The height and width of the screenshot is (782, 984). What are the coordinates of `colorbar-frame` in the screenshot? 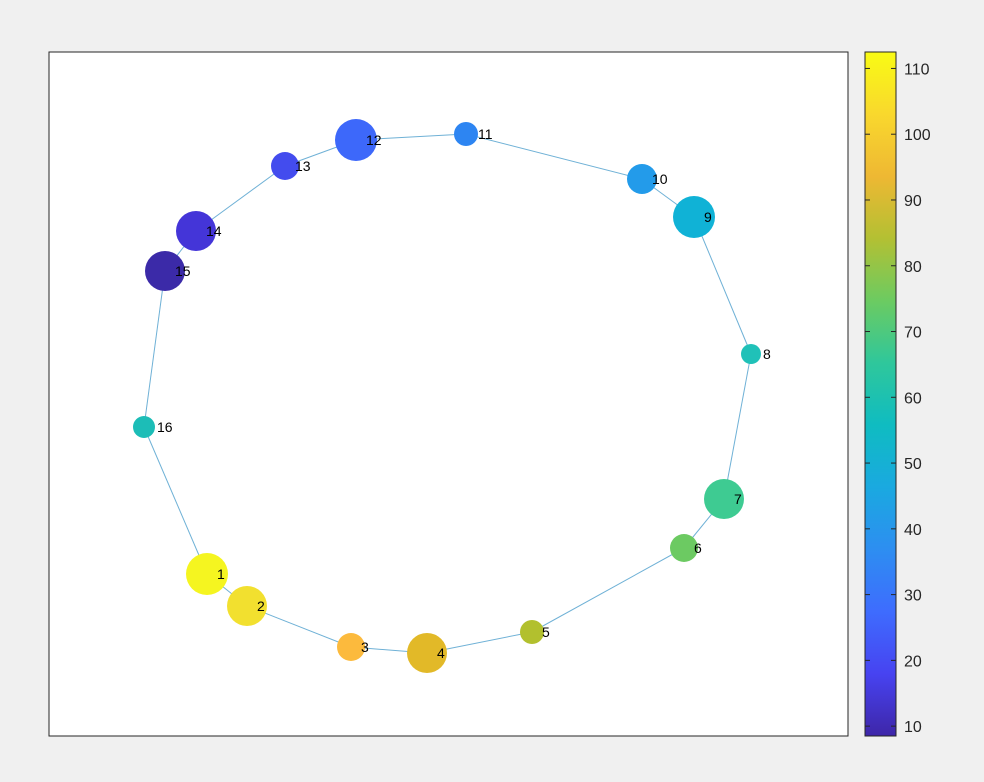 It's located at (880, 394).